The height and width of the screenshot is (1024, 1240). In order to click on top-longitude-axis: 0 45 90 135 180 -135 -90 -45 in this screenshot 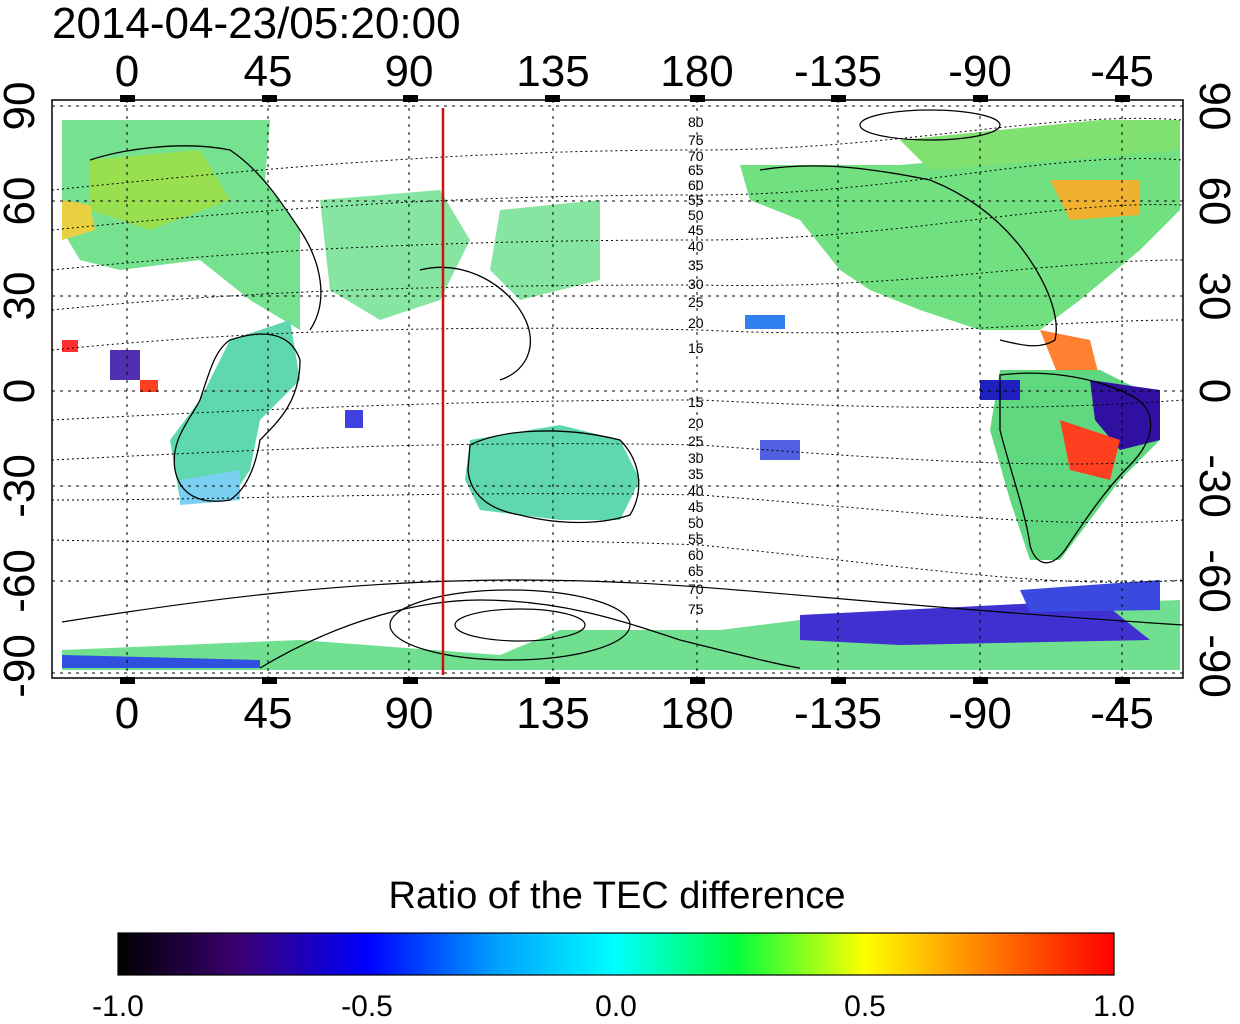, I will do `click(634, 71)`.